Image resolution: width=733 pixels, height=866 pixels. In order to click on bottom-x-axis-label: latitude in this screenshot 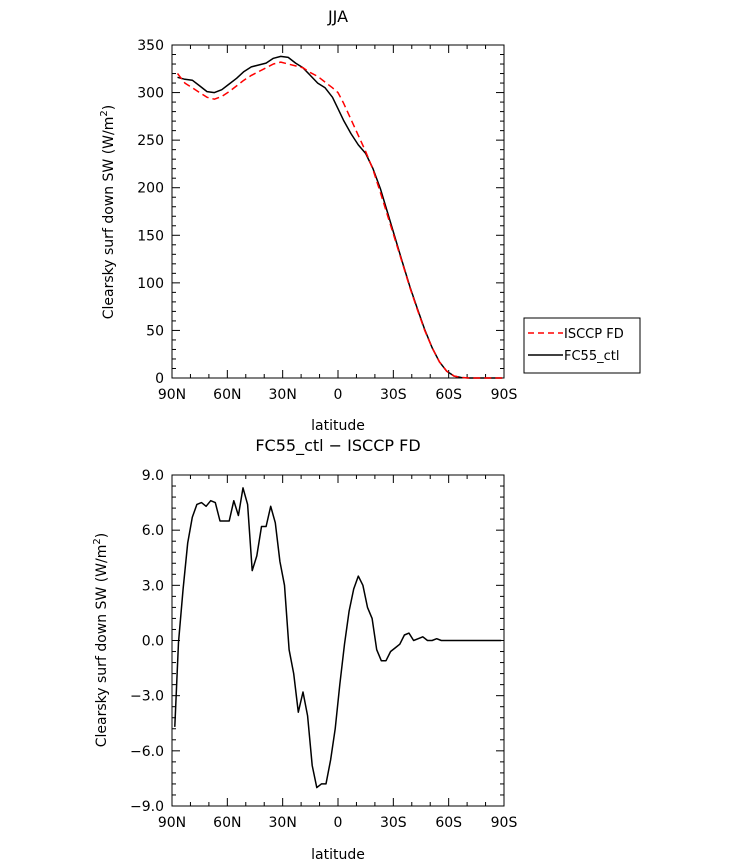, I will do `click(338, 855)`.